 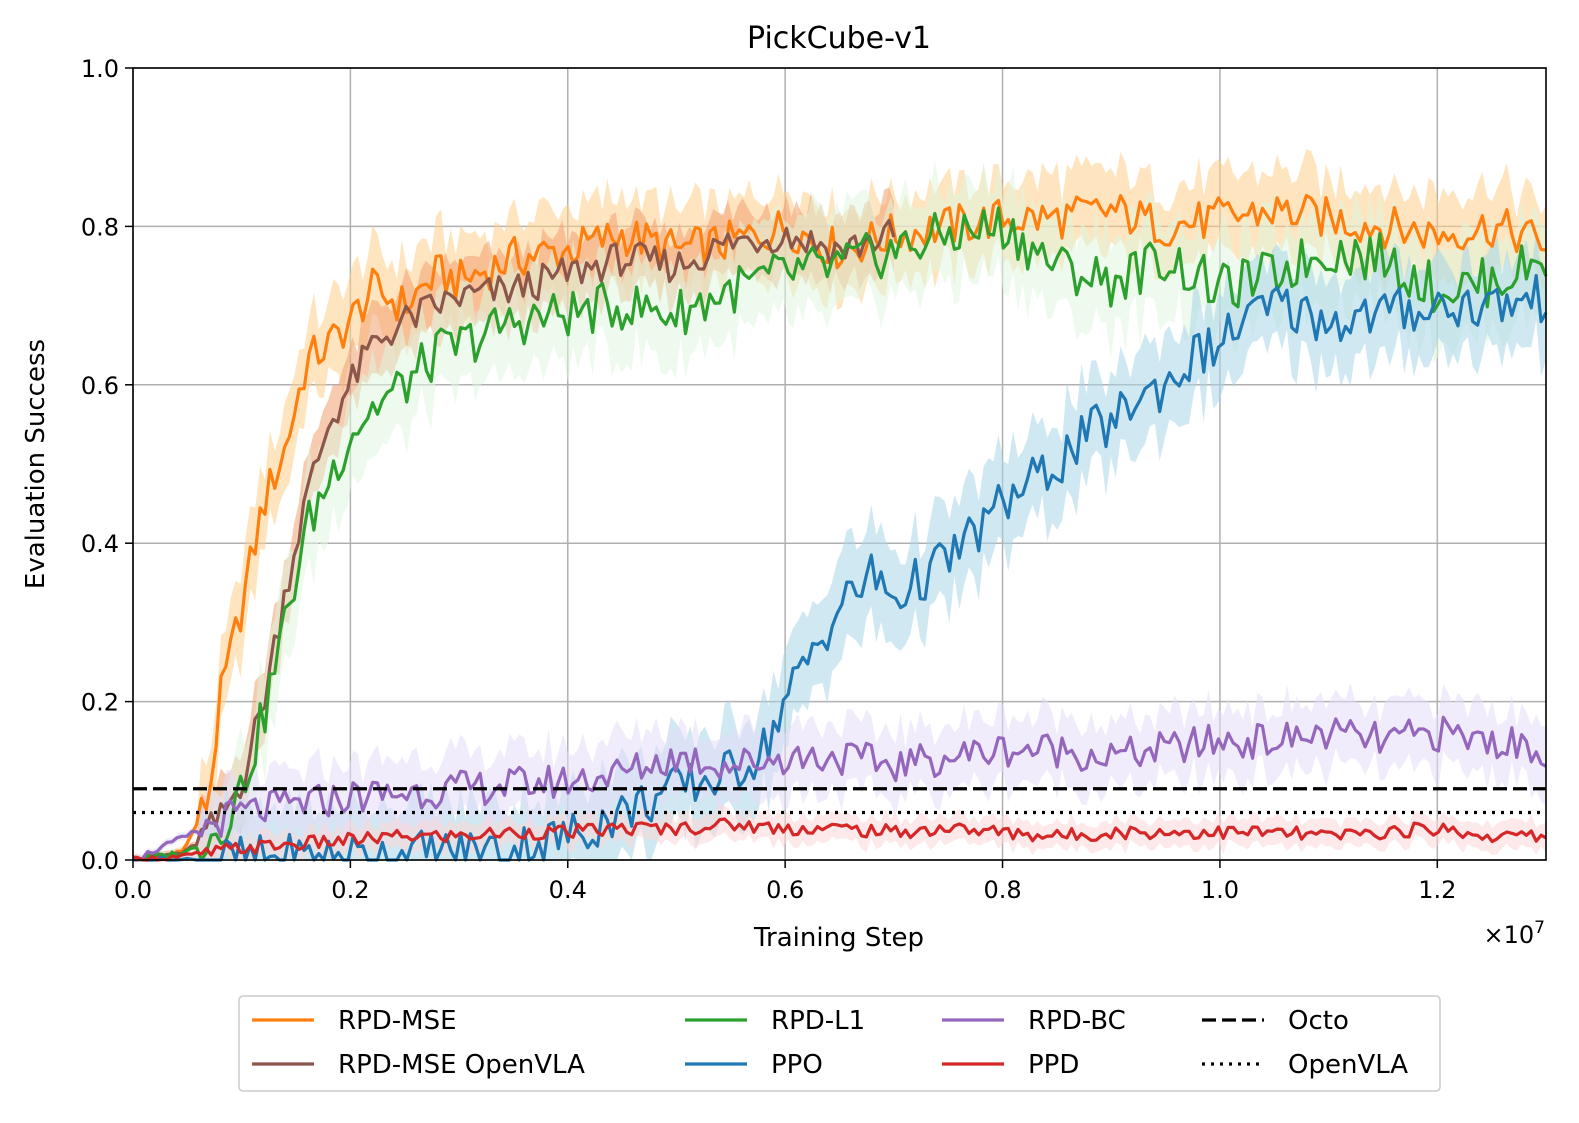 I want to click on chart-title: PickCube-v1, so click(x=839, y=38).